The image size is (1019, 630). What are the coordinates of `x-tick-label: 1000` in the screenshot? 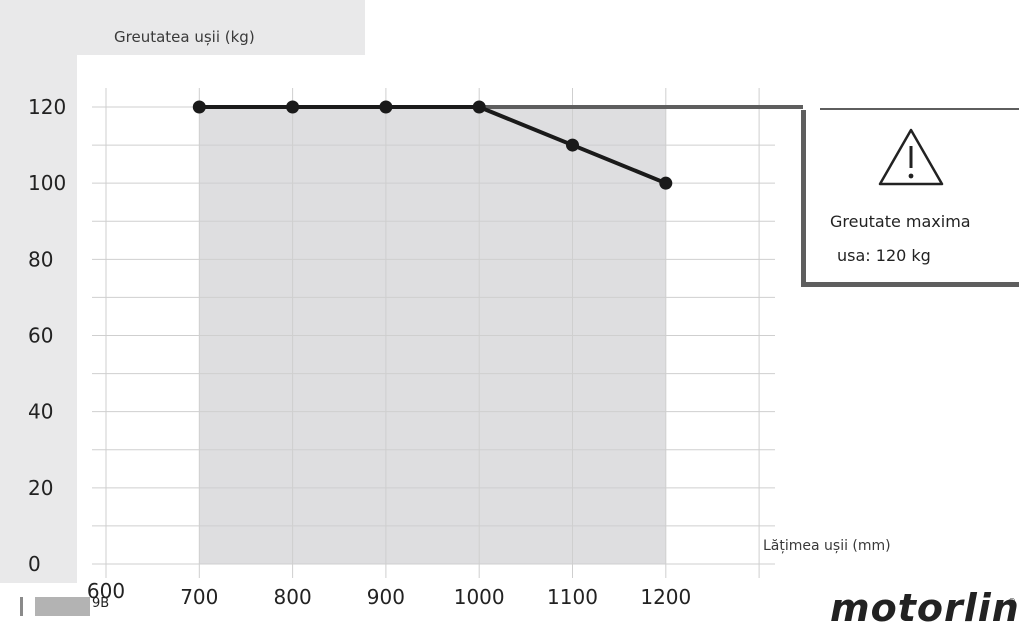 It's located at (479, 597).